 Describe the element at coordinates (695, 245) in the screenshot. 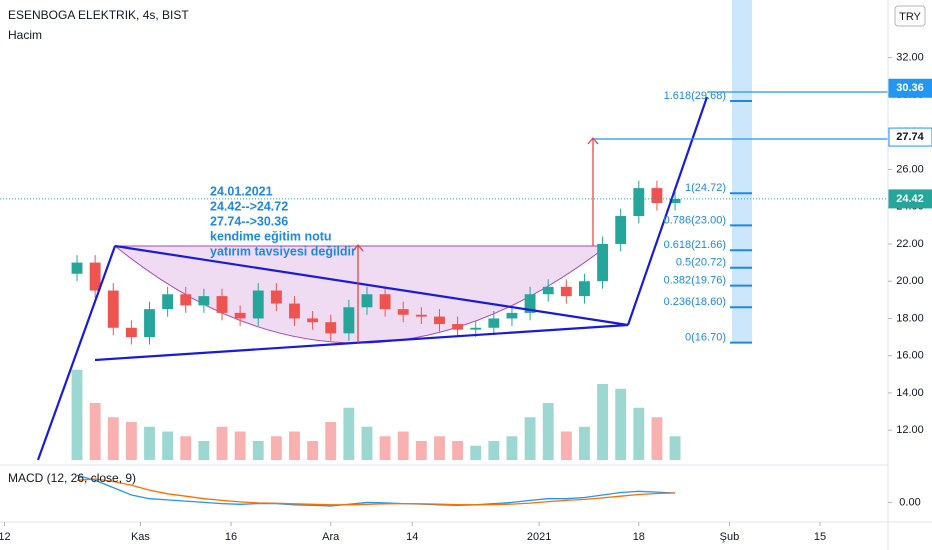

I see `fib-label: 0.618(21.66)` at that location.